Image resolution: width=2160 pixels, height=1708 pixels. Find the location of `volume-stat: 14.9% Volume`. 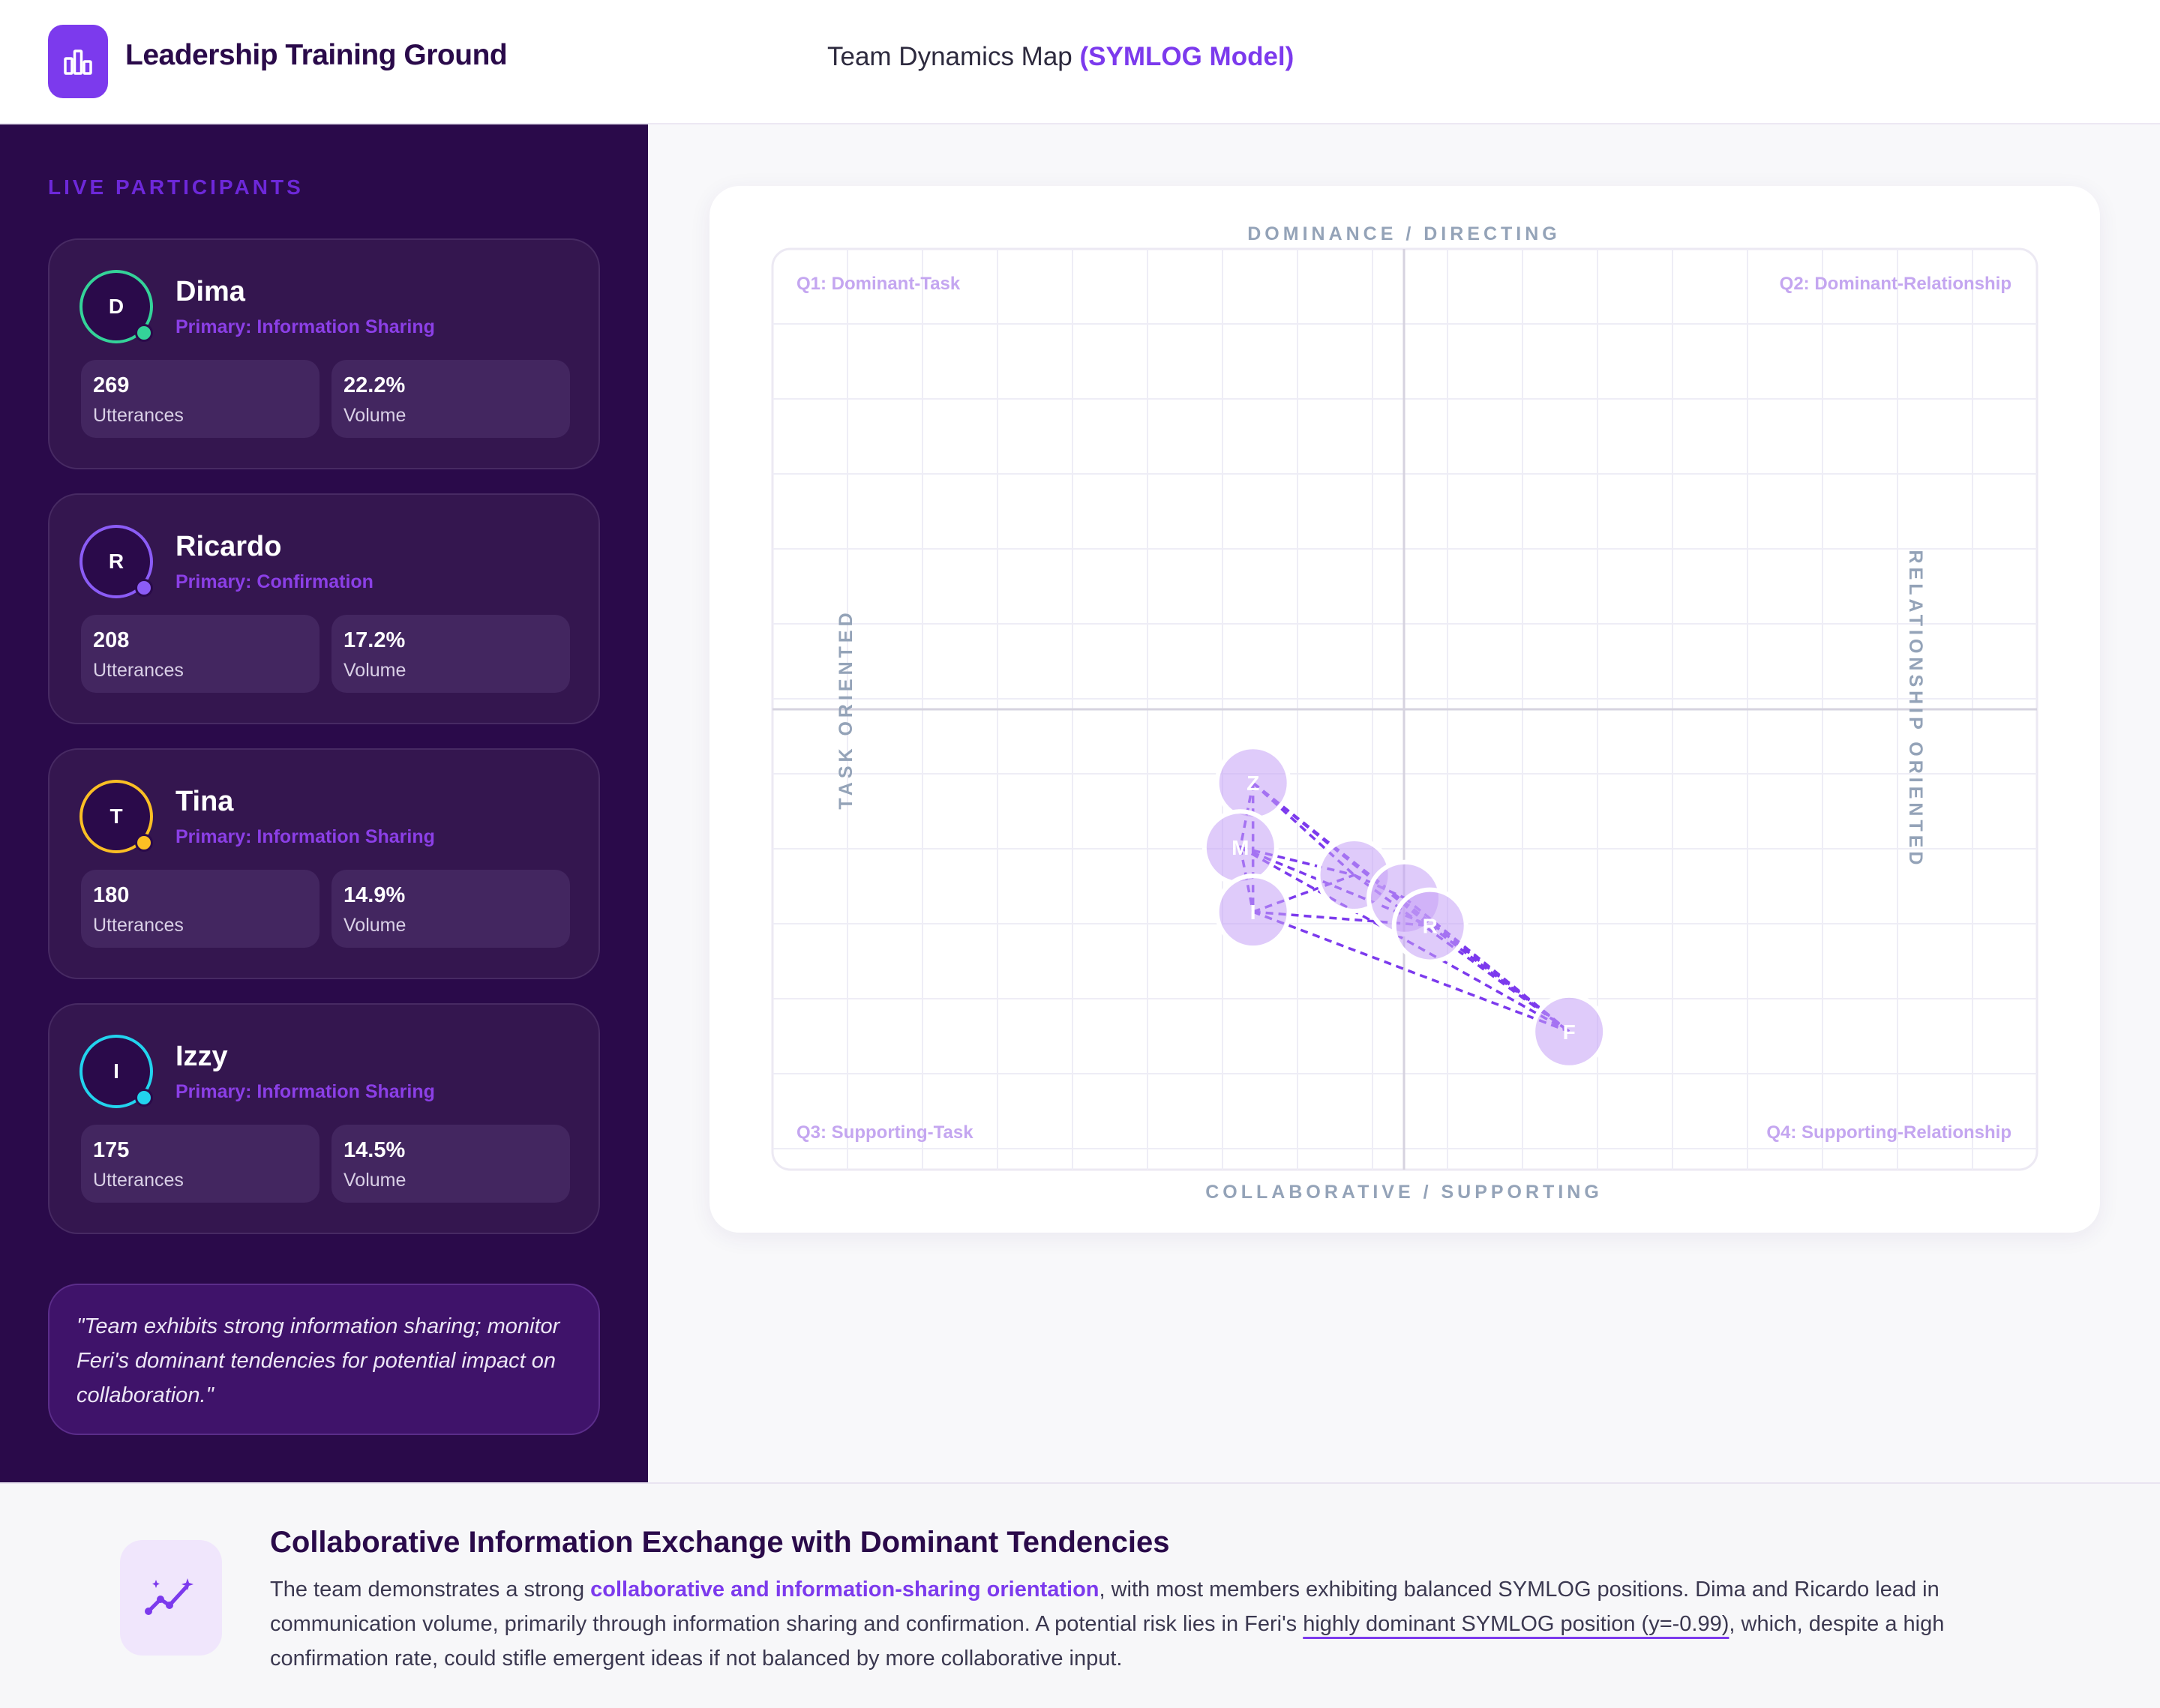

volume-stat: 14.9% Volume is located at coordinates (451, 909).